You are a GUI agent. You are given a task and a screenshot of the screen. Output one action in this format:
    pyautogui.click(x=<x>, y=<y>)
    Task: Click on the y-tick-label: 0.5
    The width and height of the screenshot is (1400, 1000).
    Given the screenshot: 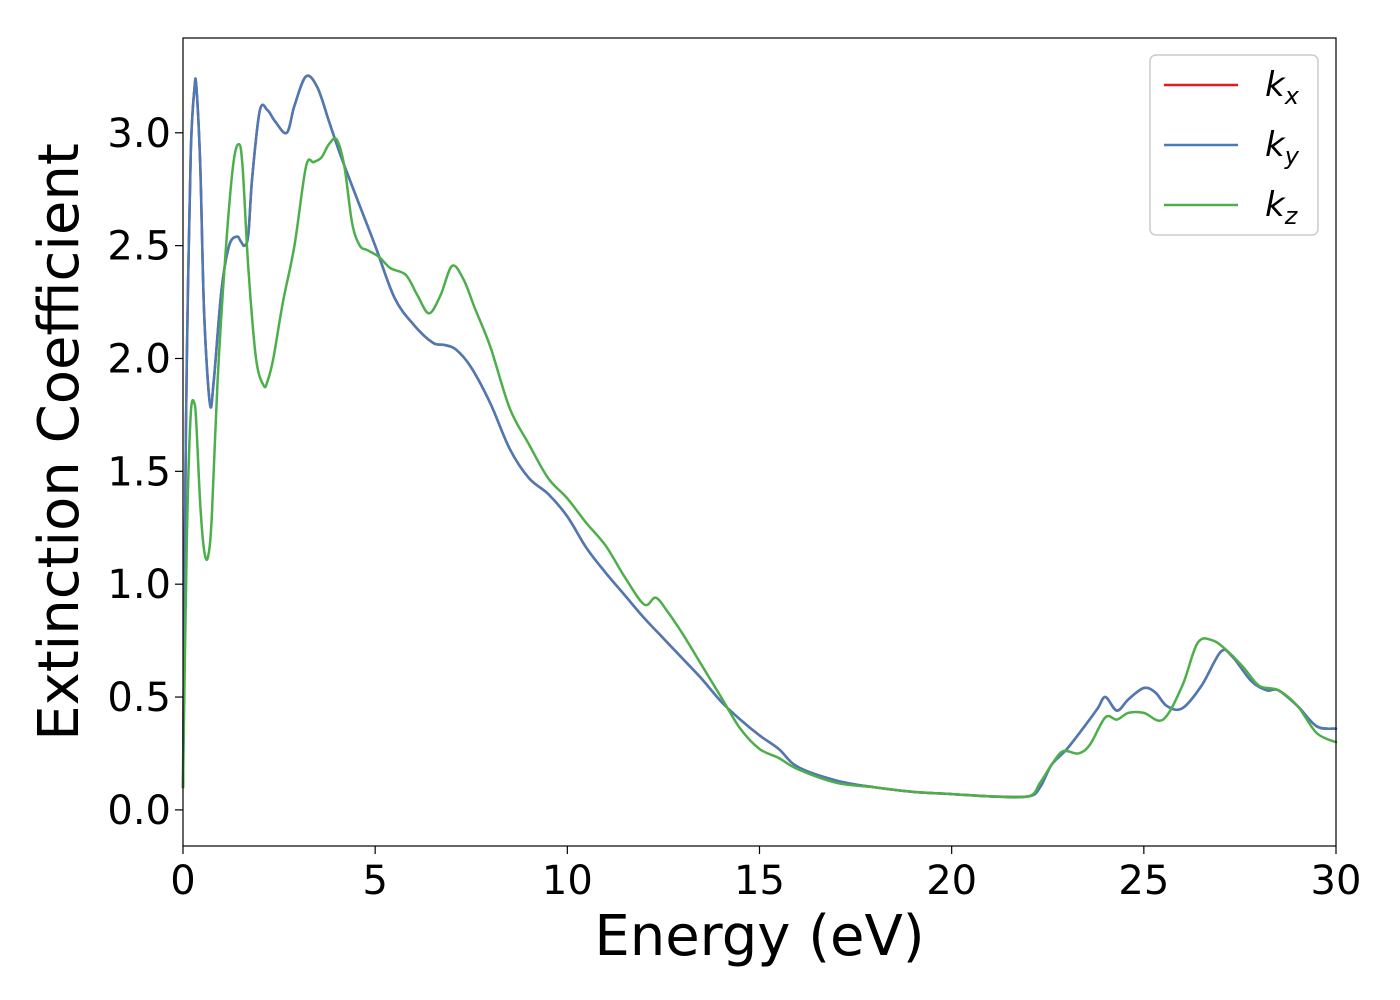 What is the action you would take?
    pyautogui.click(x=139, y=698)
    